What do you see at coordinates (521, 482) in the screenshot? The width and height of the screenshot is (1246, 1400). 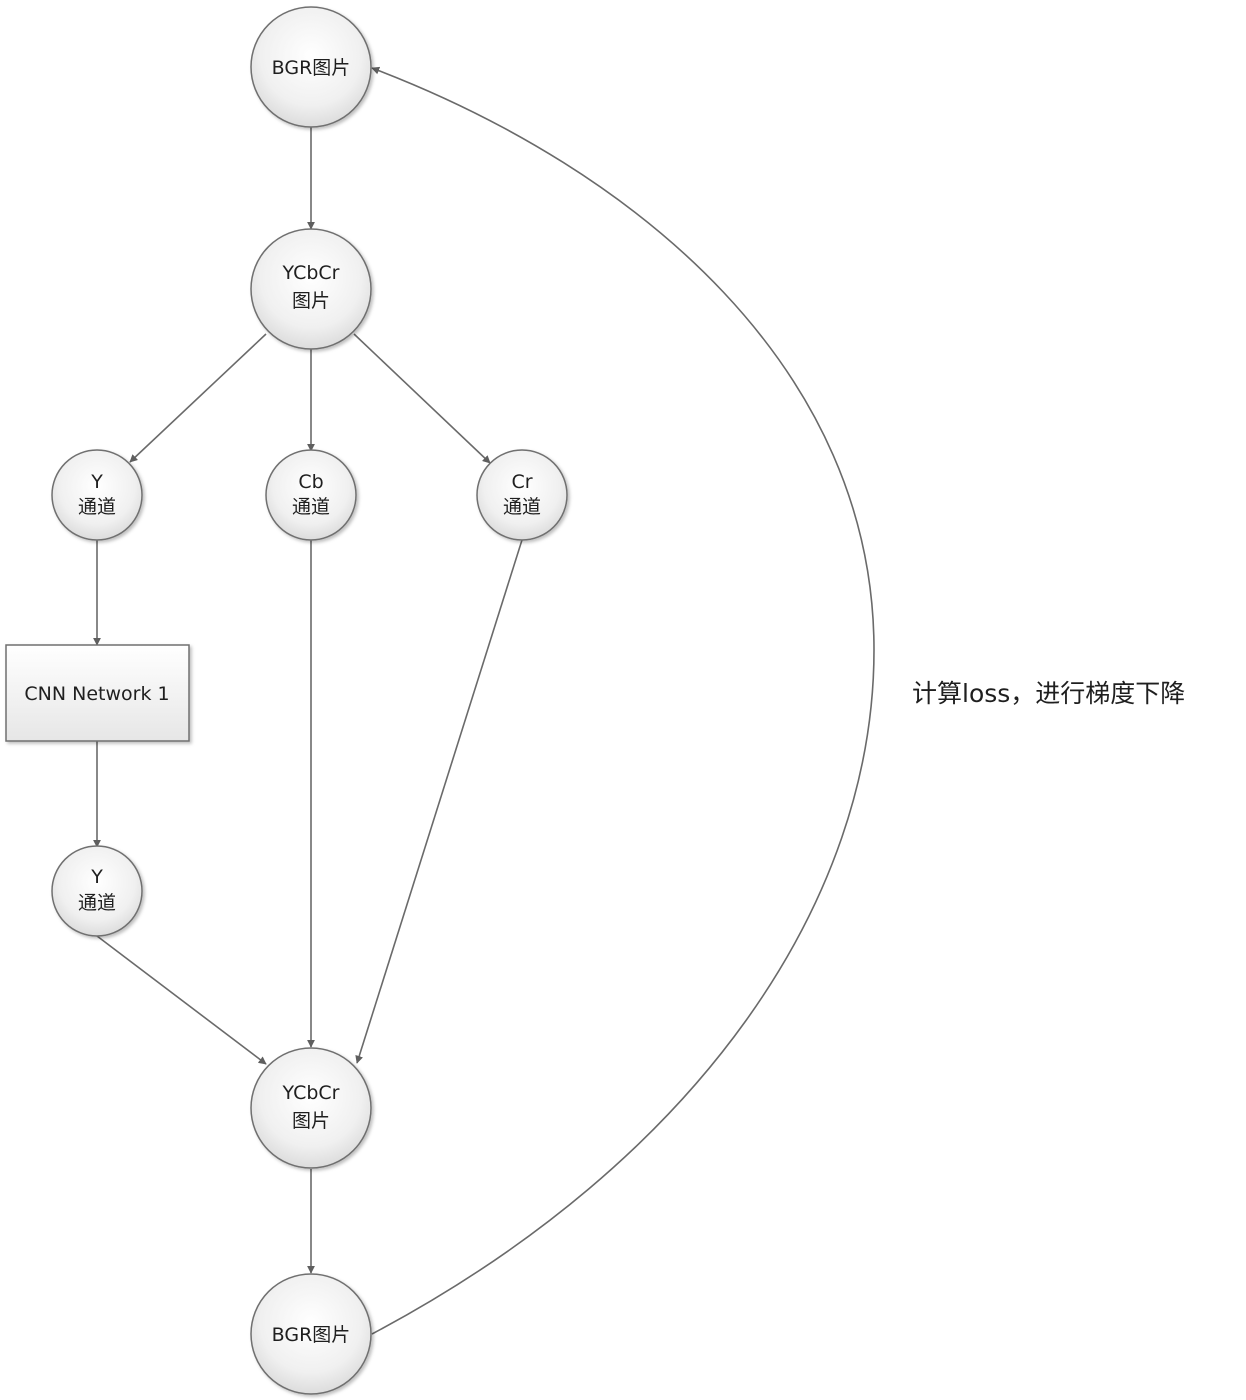 I see `node-cr-channel-label-line1: Cr` at bounding box center [521, 482].